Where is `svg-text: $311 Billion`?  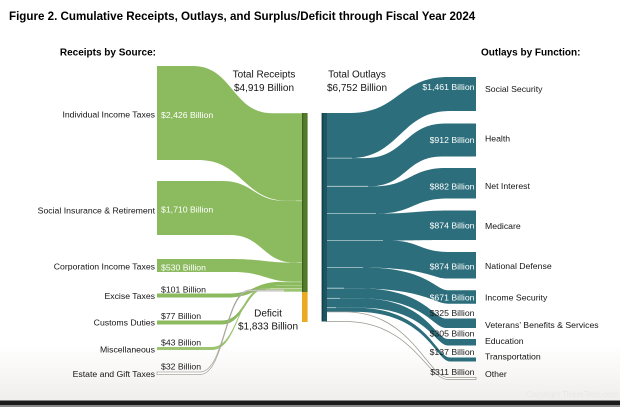
svg-text: $311 Billion is located at coordinates (452, 372).